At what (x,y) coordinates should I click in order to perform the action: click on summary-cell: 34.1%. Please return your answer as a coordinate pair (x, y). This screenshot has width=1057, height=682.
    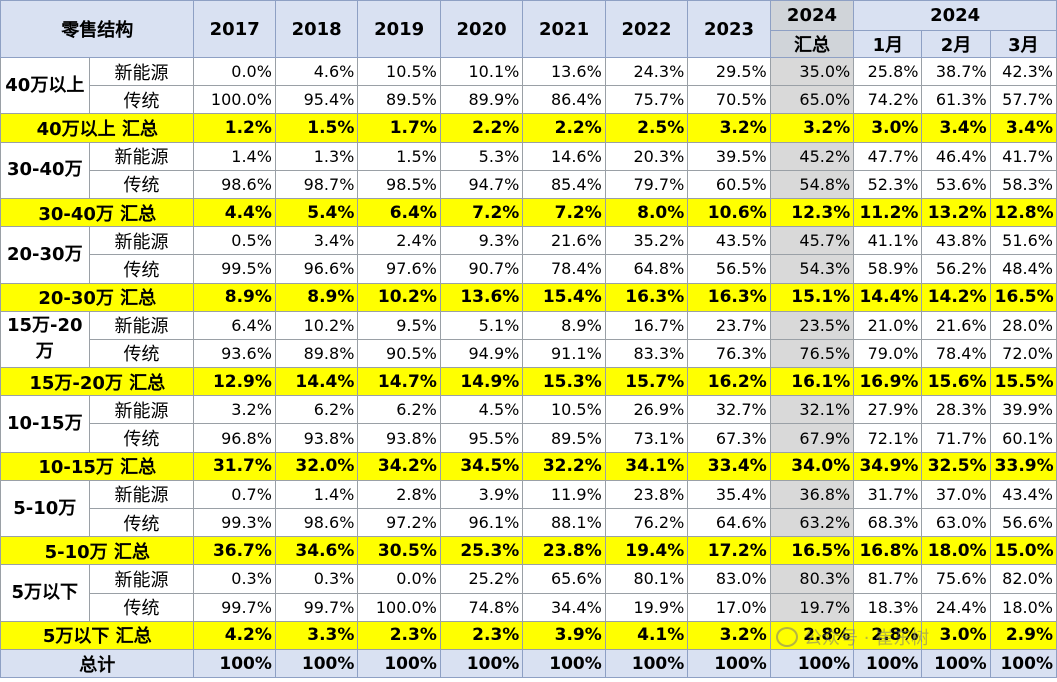
    Looking at the image, I should click on (646, 466).